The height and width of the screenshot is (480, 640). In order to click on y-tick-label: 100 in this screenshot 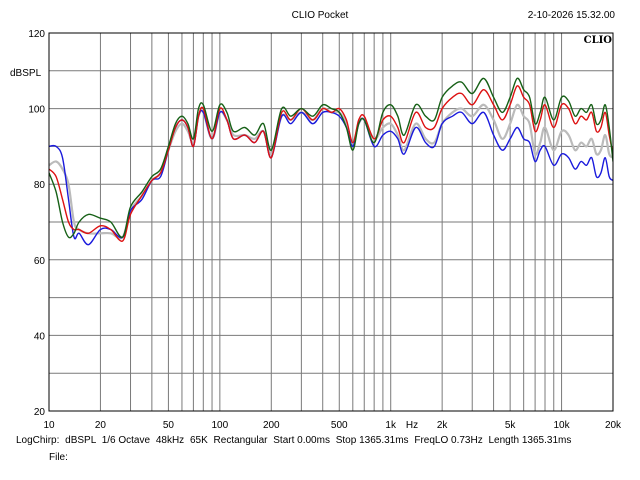, I will do `click(36, 110)`.